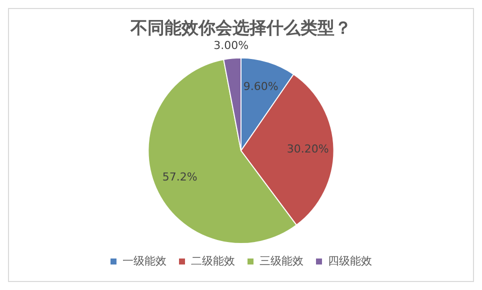 This screenshot has height=290, width=482. I want to click on data-label: 3.00%, so click(231, 45).